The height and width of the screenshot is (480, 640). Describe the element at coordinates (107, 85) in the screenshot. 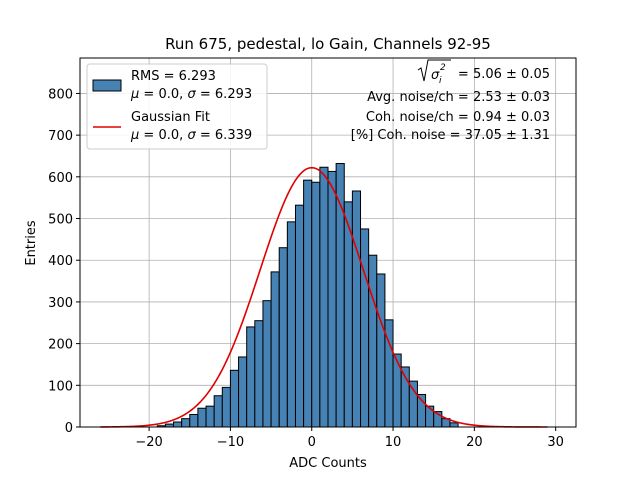

I see `legend-bar-swatch` at that location.